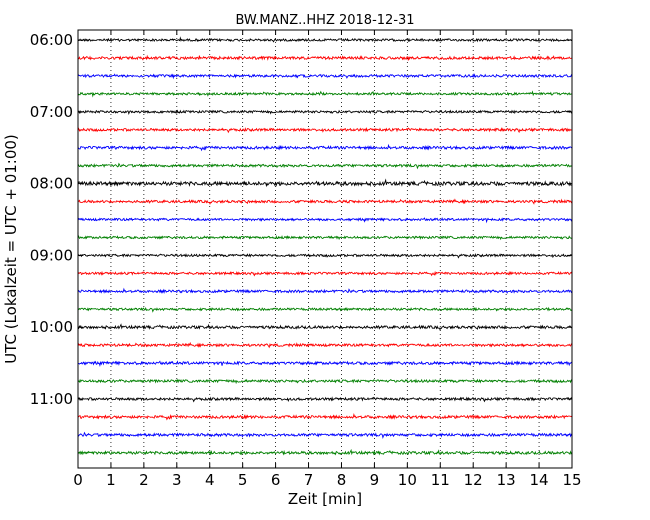  Describe the element at coordinates (210, 480) in the screenshot. I see `x-tick-label: 4` at that location.